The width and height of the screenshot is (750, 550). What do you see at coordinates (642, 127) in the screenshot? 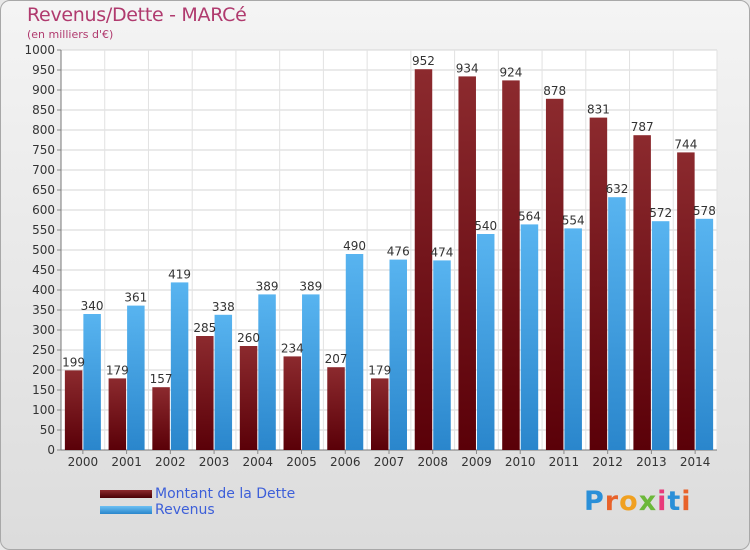
I see `debt-value-label: 787` at bounding box center [642, 127].